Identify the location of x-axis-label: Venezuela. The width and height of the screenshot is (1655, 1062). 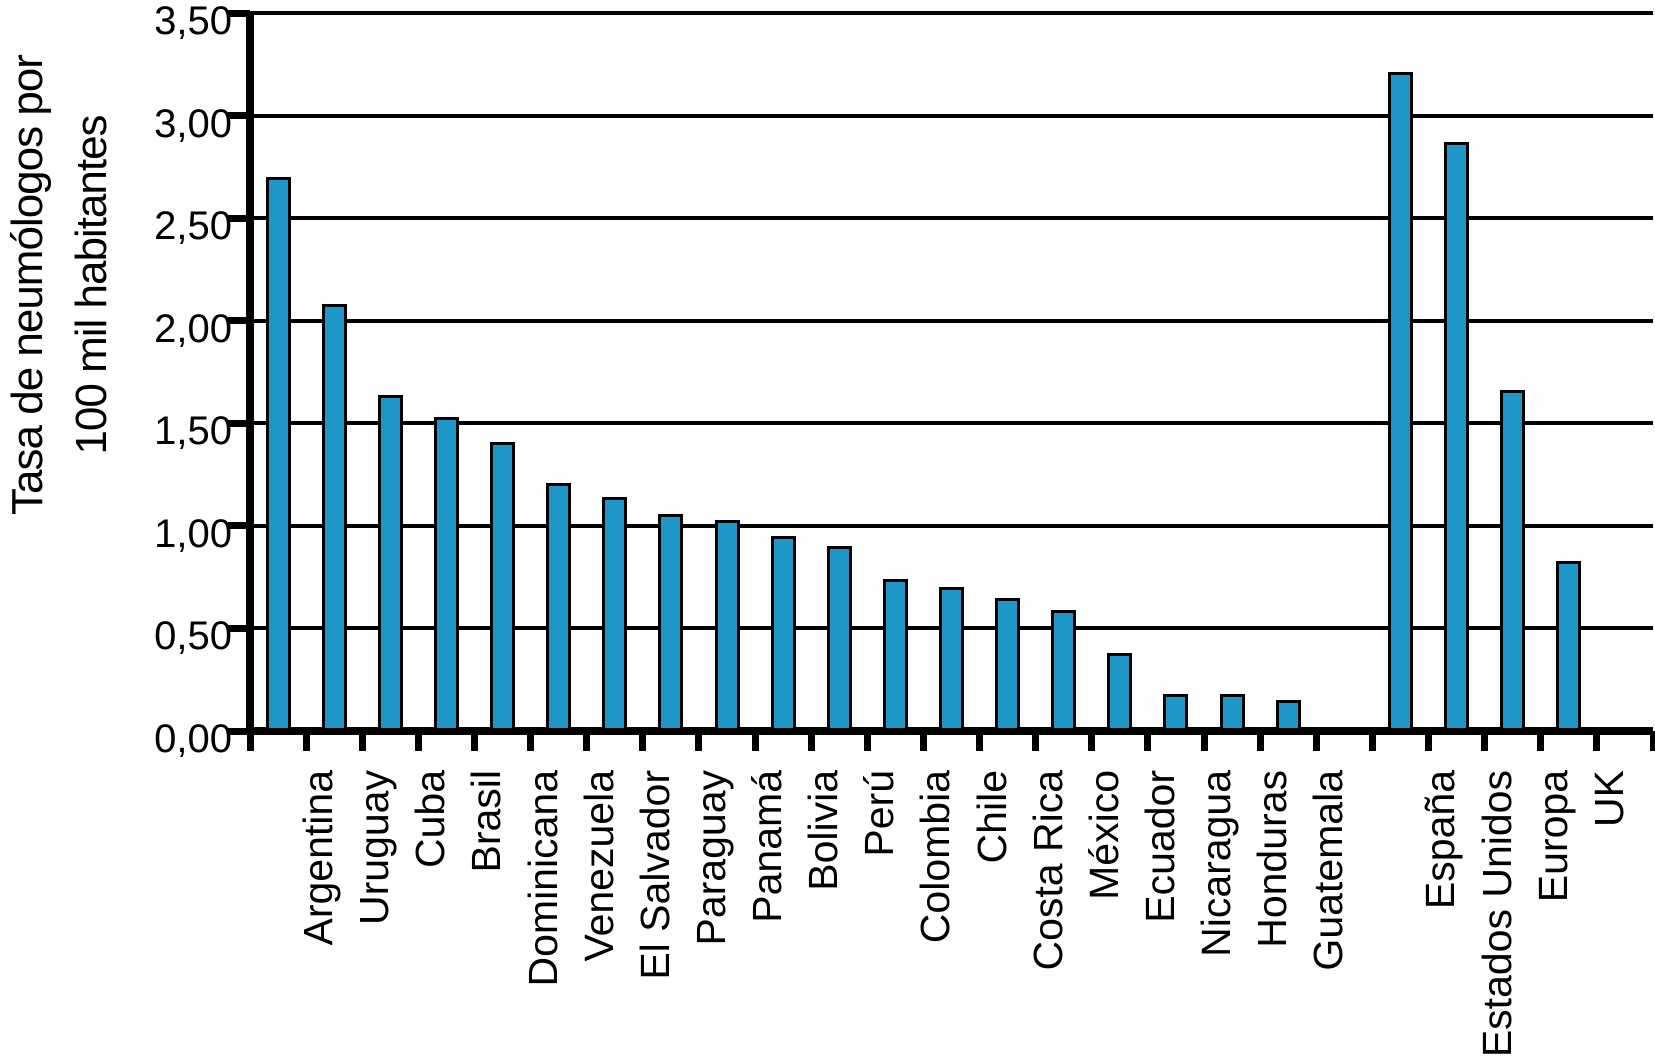
(598, 866).